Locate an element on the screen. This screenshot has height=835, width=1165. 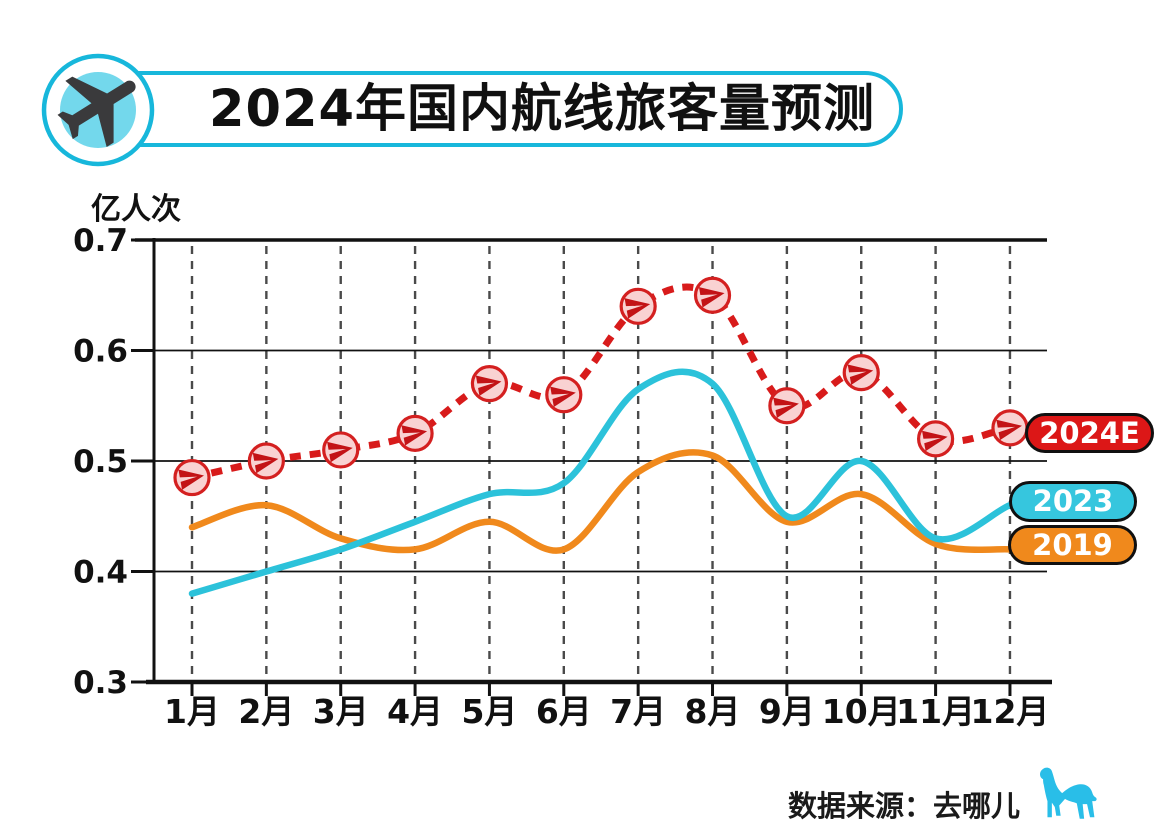
x-tick-label: 8月 is located at coordinates (713, 711).